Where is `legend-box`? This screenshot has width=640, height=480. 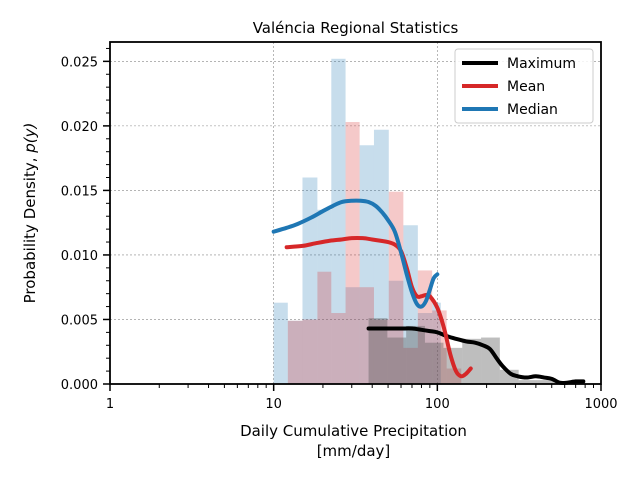 legend-box is located at coordinates (524, 86).